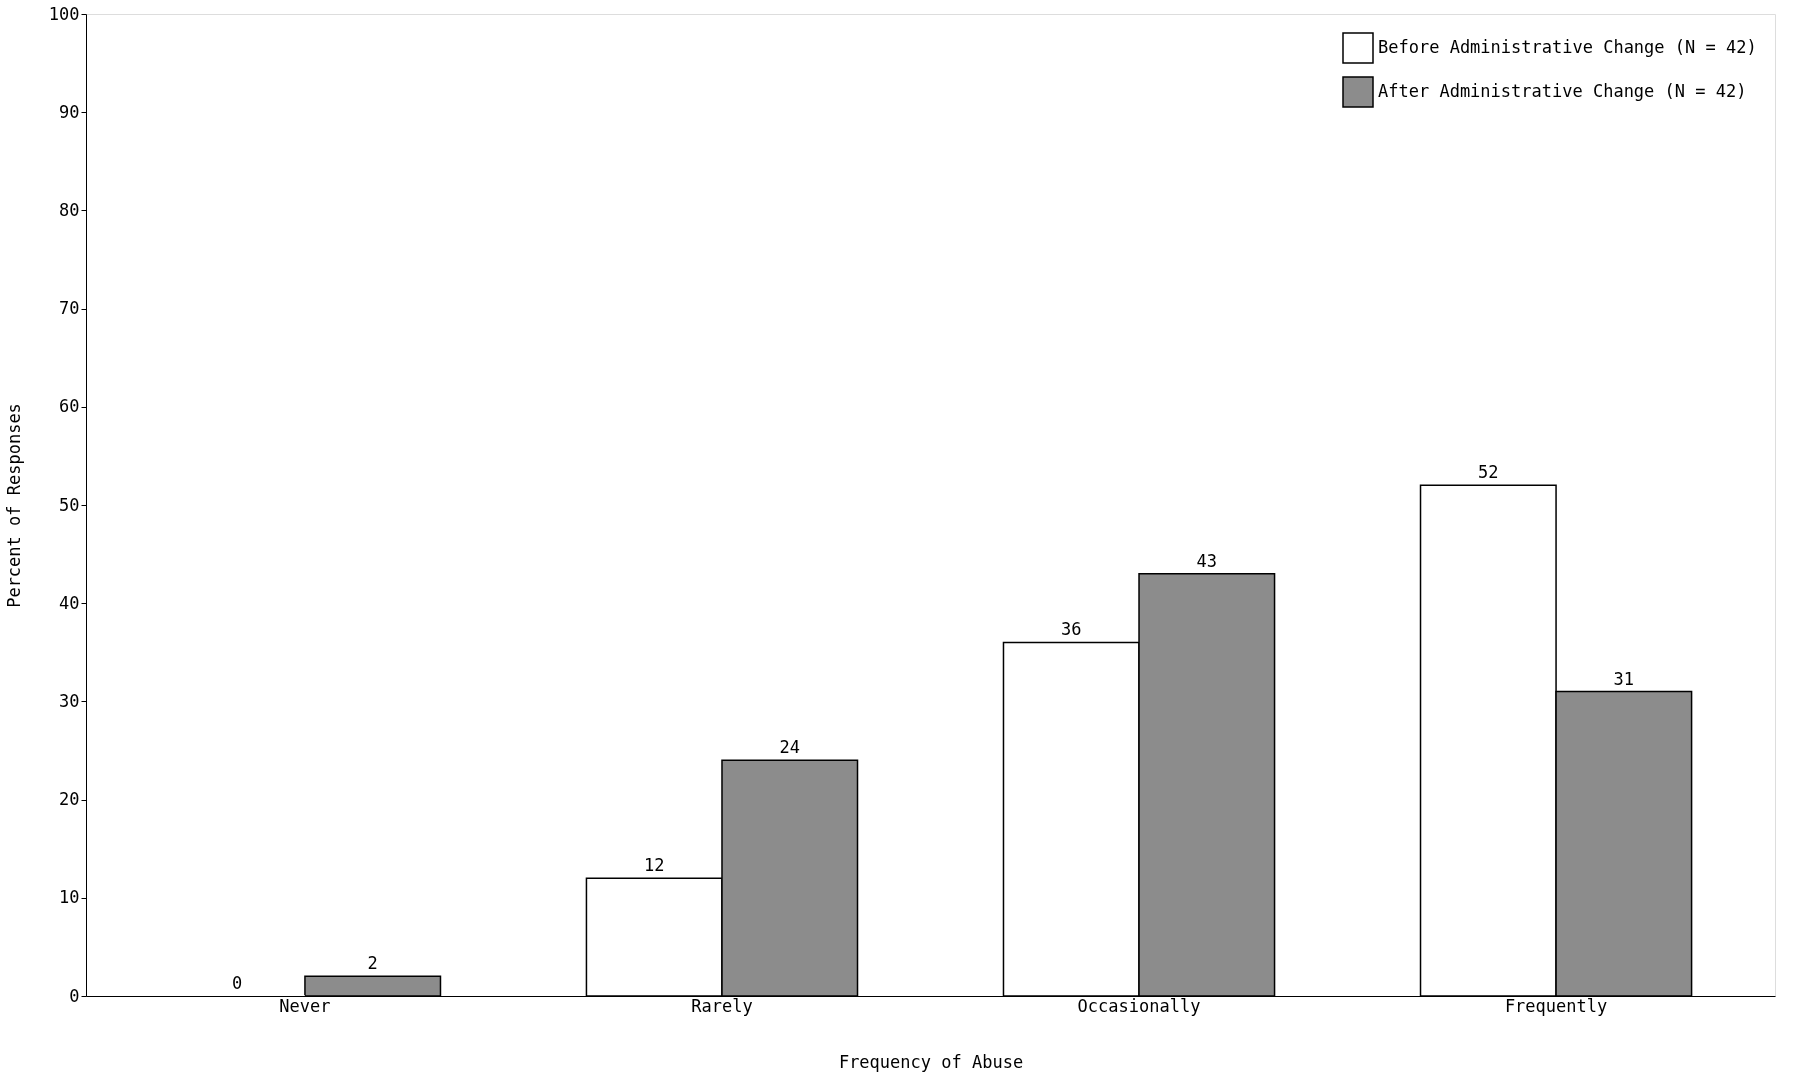 The height and width of the screenshot is (1089, 1793). What do you see at coordinates (69, 504) in the screenshot?
I see `y-tick-label: 50` at bounding box center [69, 504].